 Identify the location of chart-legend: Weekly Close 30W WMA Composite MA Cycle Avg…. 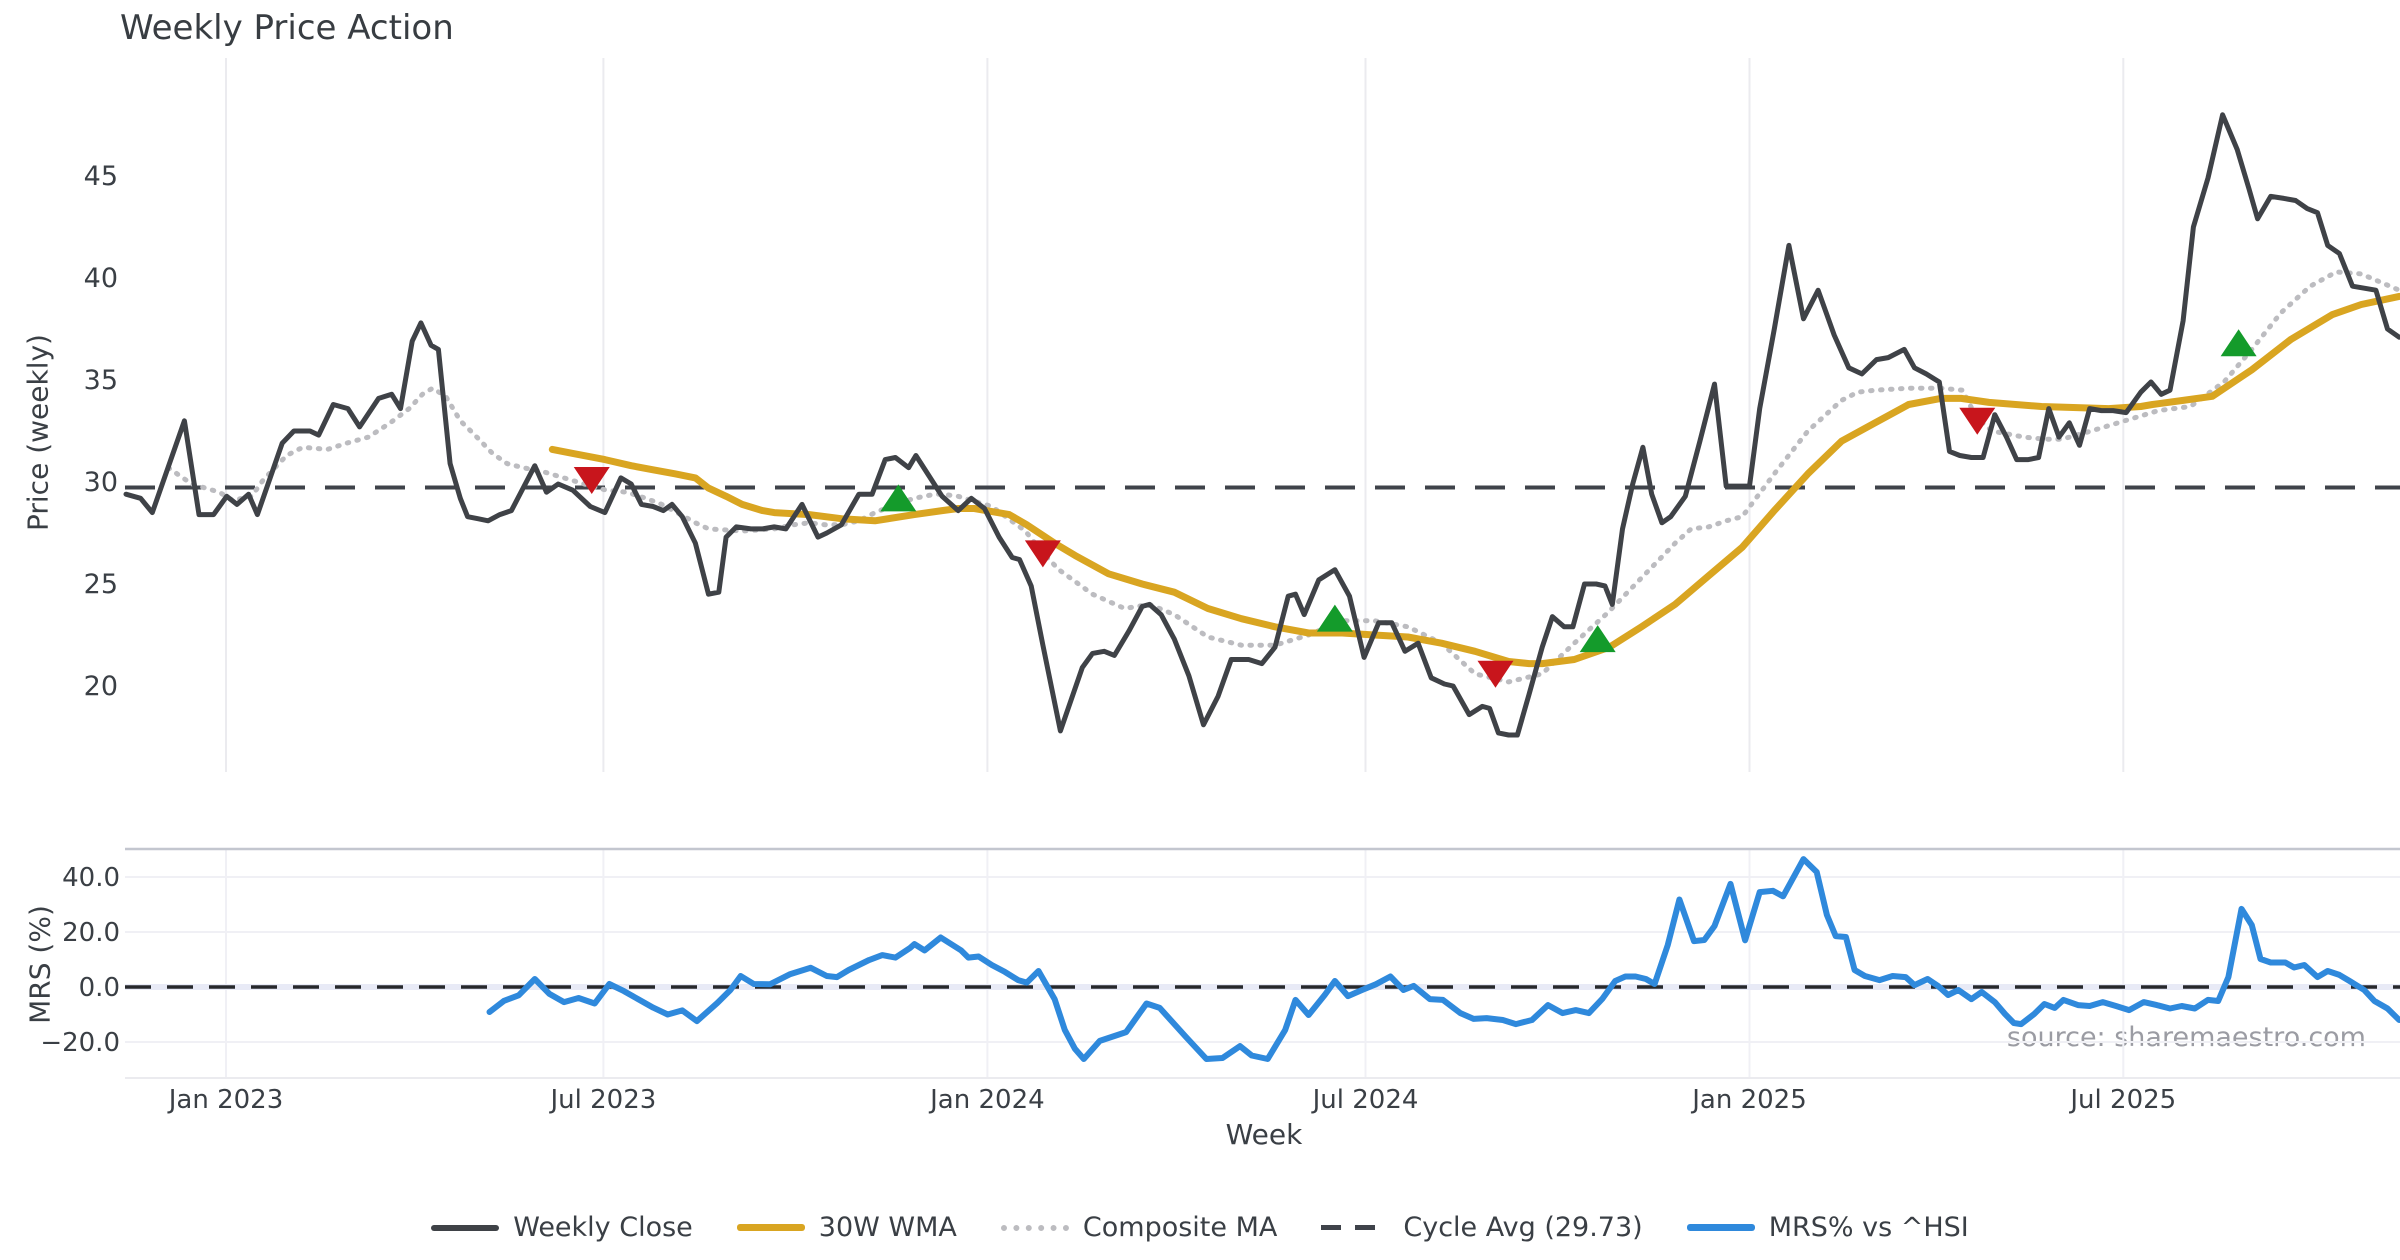
(1200, 1227).